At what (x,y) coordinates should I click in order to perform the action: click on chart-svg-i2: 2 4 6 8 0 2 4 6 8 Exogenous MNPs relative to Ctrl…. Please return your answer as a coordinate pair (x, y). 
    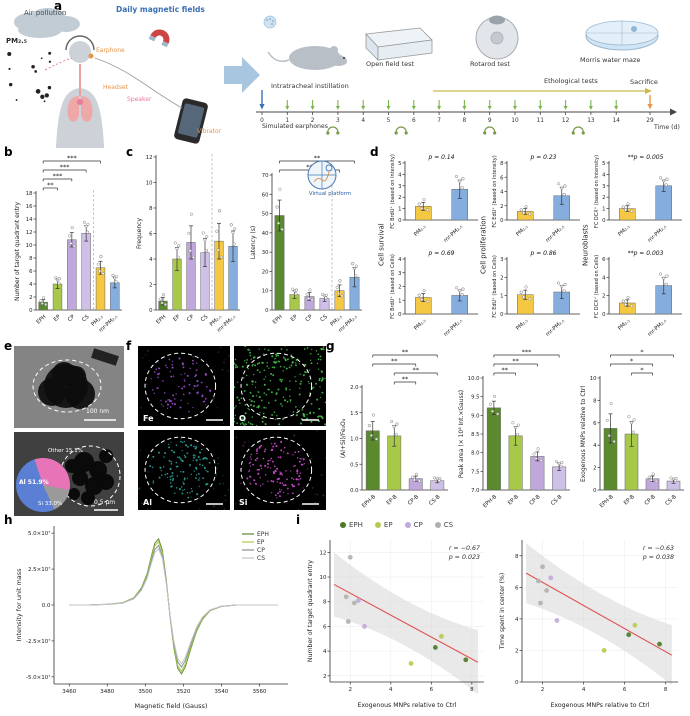
    Looking at the image, I should click on (588, 624).